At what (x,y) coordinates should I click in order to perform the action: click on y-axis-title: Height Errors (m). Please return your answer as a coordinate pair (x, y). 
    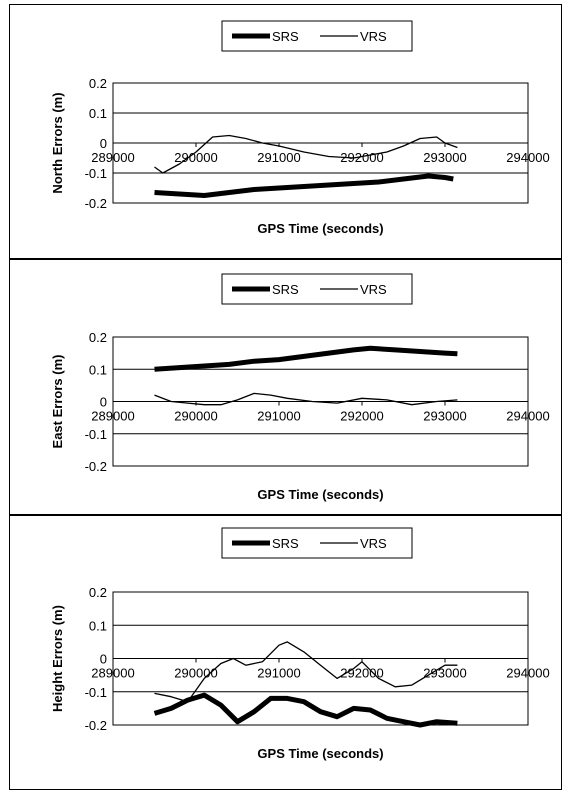
    Looking at the image, I should click on (57, 658).